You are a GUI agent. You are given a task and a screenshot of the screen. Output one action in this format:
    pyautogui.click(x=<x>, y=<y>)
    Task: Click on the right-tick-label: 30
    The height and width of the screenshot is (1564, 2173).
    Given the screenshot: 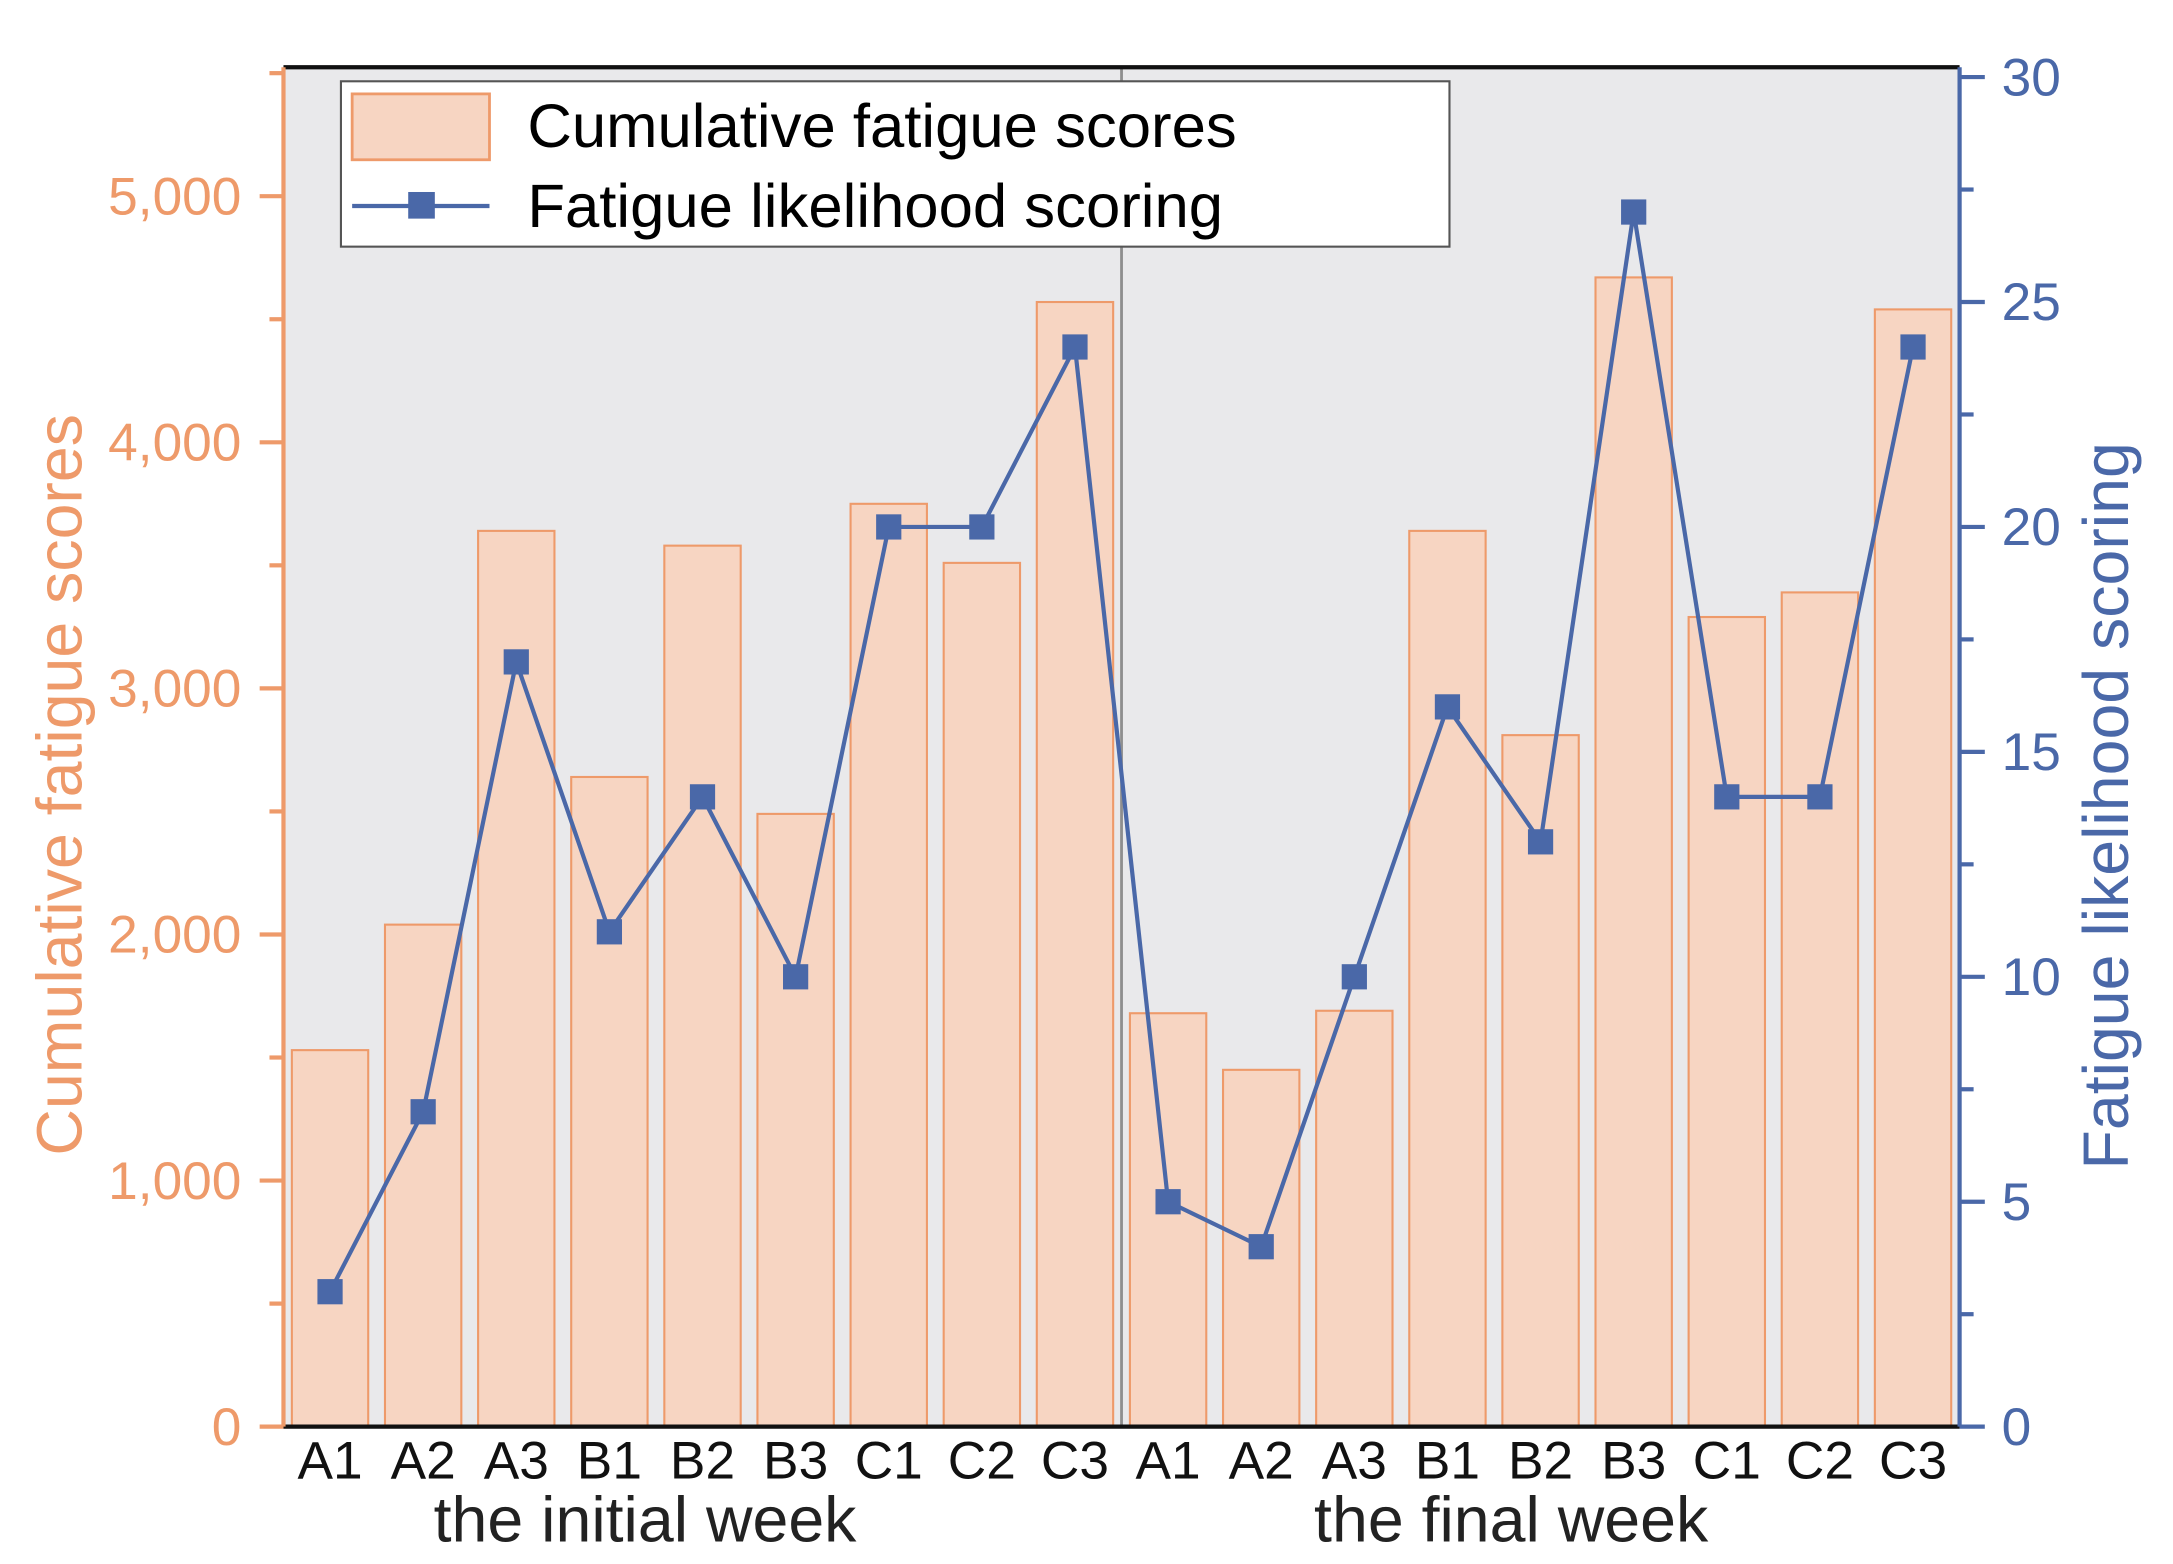 What is the action you would take?
    pyautogui.click(x=2031, y=77)
    